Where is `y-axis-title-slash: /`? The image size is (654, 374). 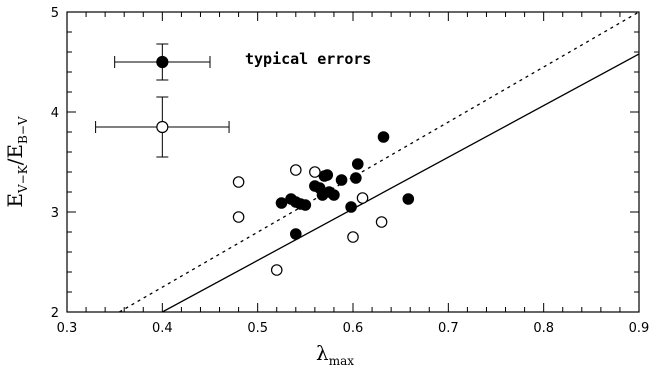
y-axis-title-slash: / is located at coordinates (15, 161).